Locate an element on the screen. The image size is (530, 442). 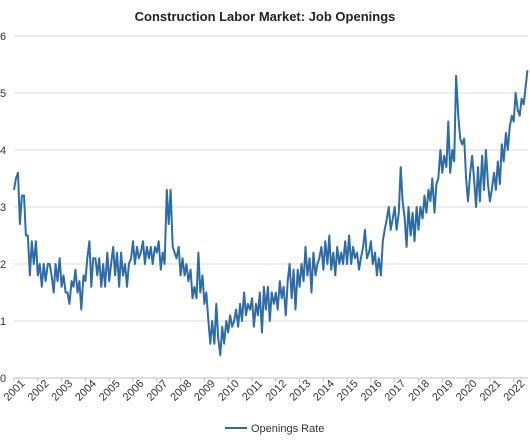
x-tick-label: 2003 is located at coordinates (62, 391).